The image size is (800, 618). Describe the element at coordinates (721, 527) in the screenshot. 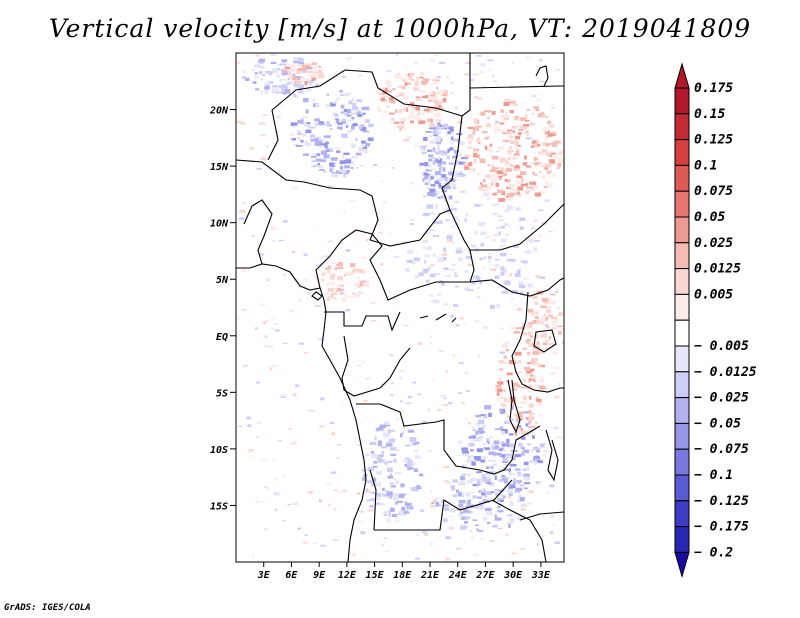

I see `colorbar-label: − 0.175` at that location.